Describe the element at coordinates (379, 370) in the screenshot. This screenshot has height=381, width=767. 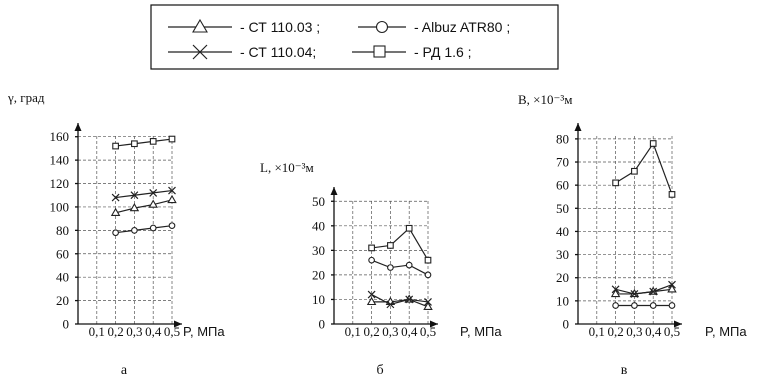
I see `chart-caption: б` at that location.